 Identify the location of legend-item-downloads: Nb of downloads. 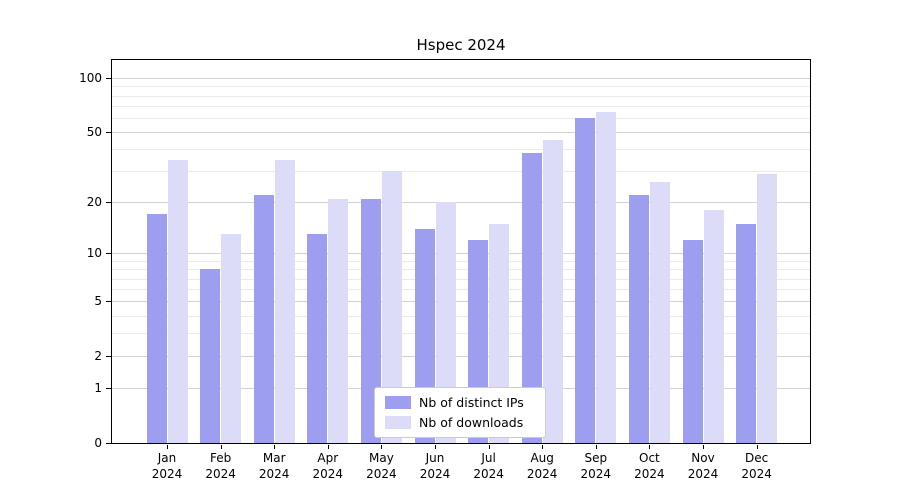
(460, 422).